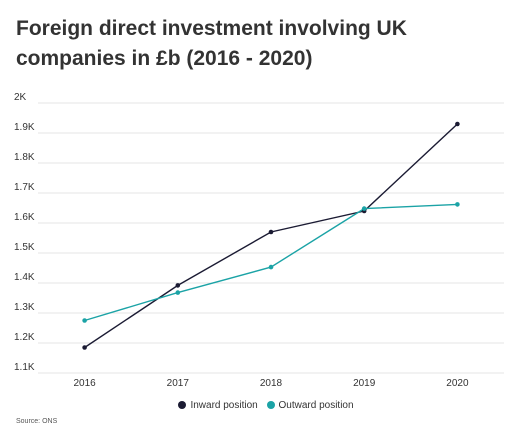 The width and height of the screenshot is (532, 435). Describe the element at coordinates (164, 58) in the screenshot. I see `chart-title-line-2: companies in £b (2016 - 2020)` at that location.